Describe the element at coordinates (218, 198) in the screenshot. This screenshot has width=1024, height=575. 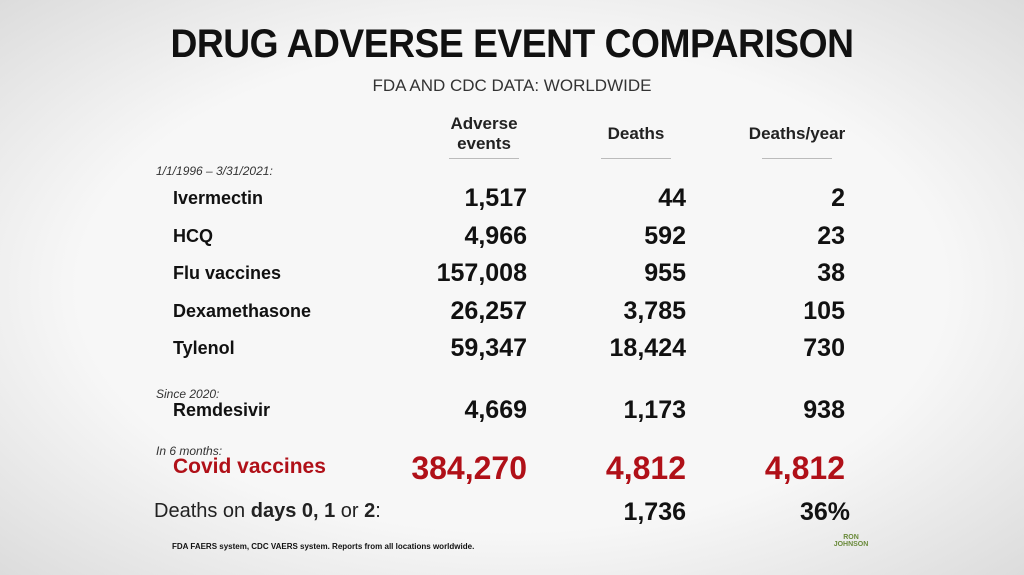
I see `row-label: Ivermectin` at that location.